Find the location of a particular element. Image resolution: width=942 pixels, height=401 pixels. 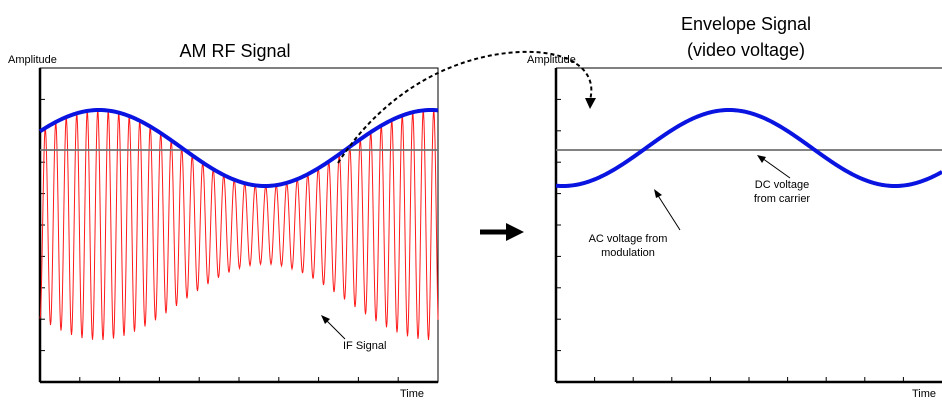

dc-voltage-label-line2: from carrier is located at coordinates (782, 199).